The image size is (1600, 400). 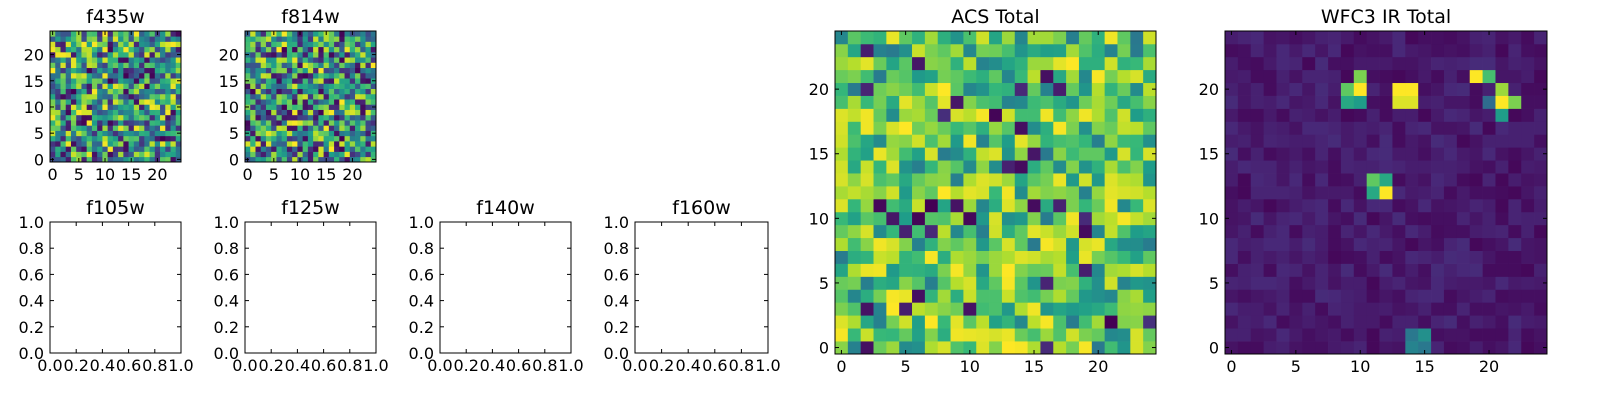 I want to click on x-tick-label: 0.6, so click(x=128, y=365).